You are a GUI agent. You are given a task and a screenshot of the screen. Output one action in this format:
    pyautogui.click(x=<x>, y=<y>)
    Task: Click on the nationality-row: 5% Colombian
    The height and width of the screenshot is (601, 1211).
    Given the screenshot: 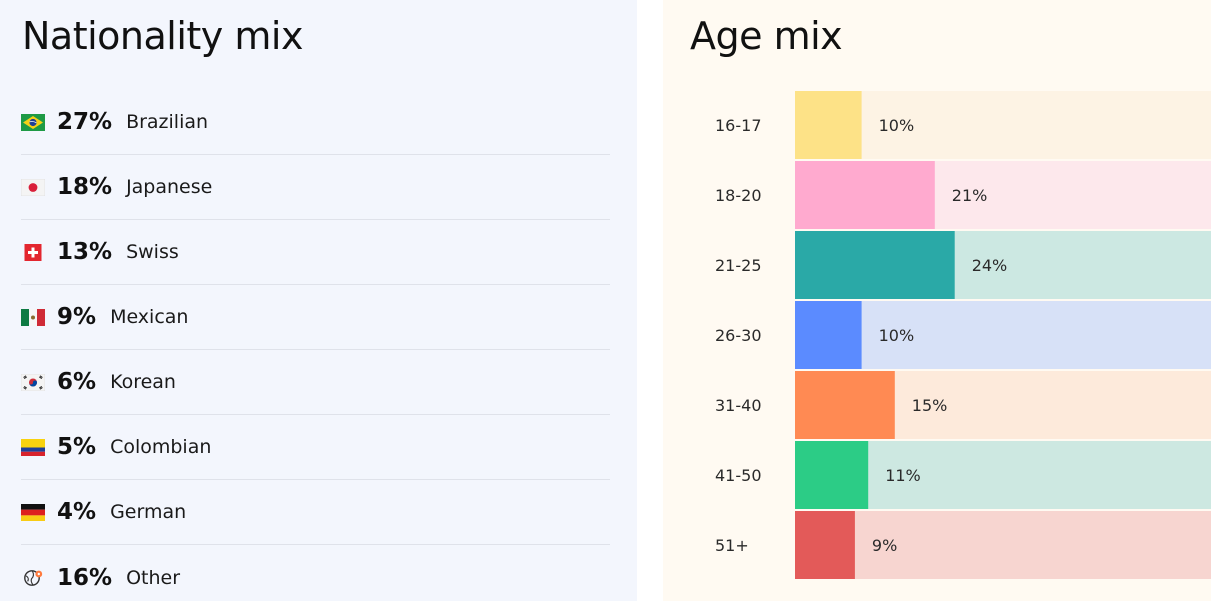 What is the action you would take?
    pyautogui.click(x=315, y=447)
    